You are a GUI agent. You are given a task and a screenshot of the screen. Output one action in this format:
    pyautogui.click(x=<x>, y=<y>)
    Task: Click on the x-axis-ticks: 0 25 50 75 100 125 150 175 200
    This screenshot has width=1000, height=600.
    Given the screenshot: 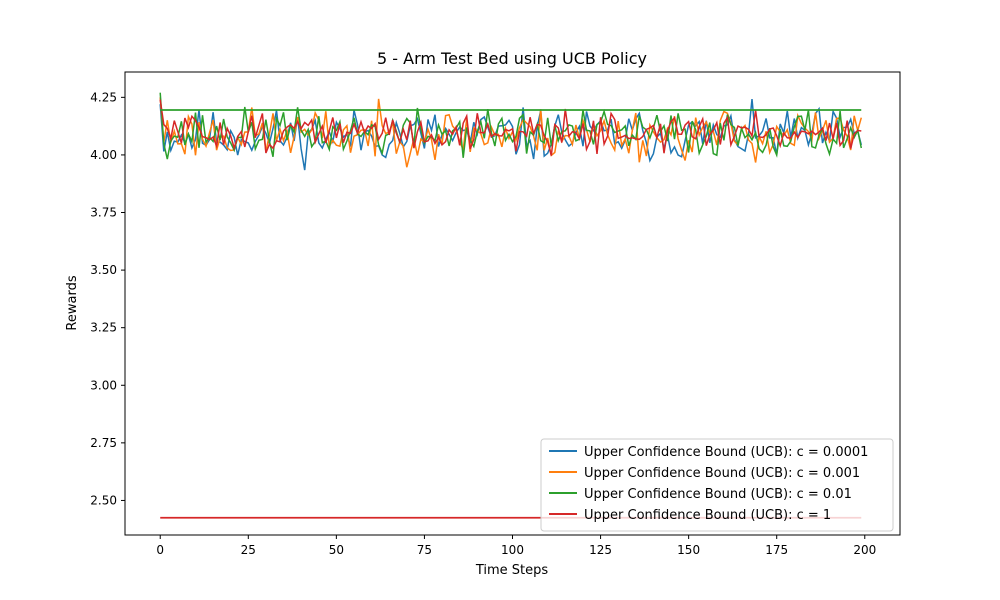 What is the action you would take?
    pyautogui.click(x=516, y=546)
    